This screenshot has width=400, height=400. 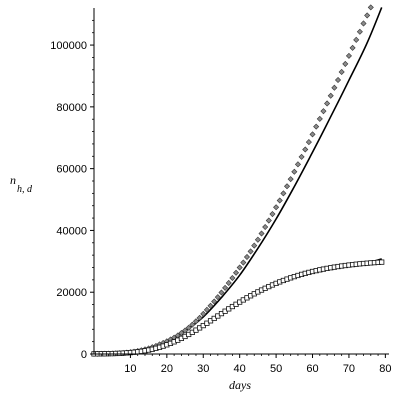 I want to click on x-tick-label: 80, so click(x=385, y=369).